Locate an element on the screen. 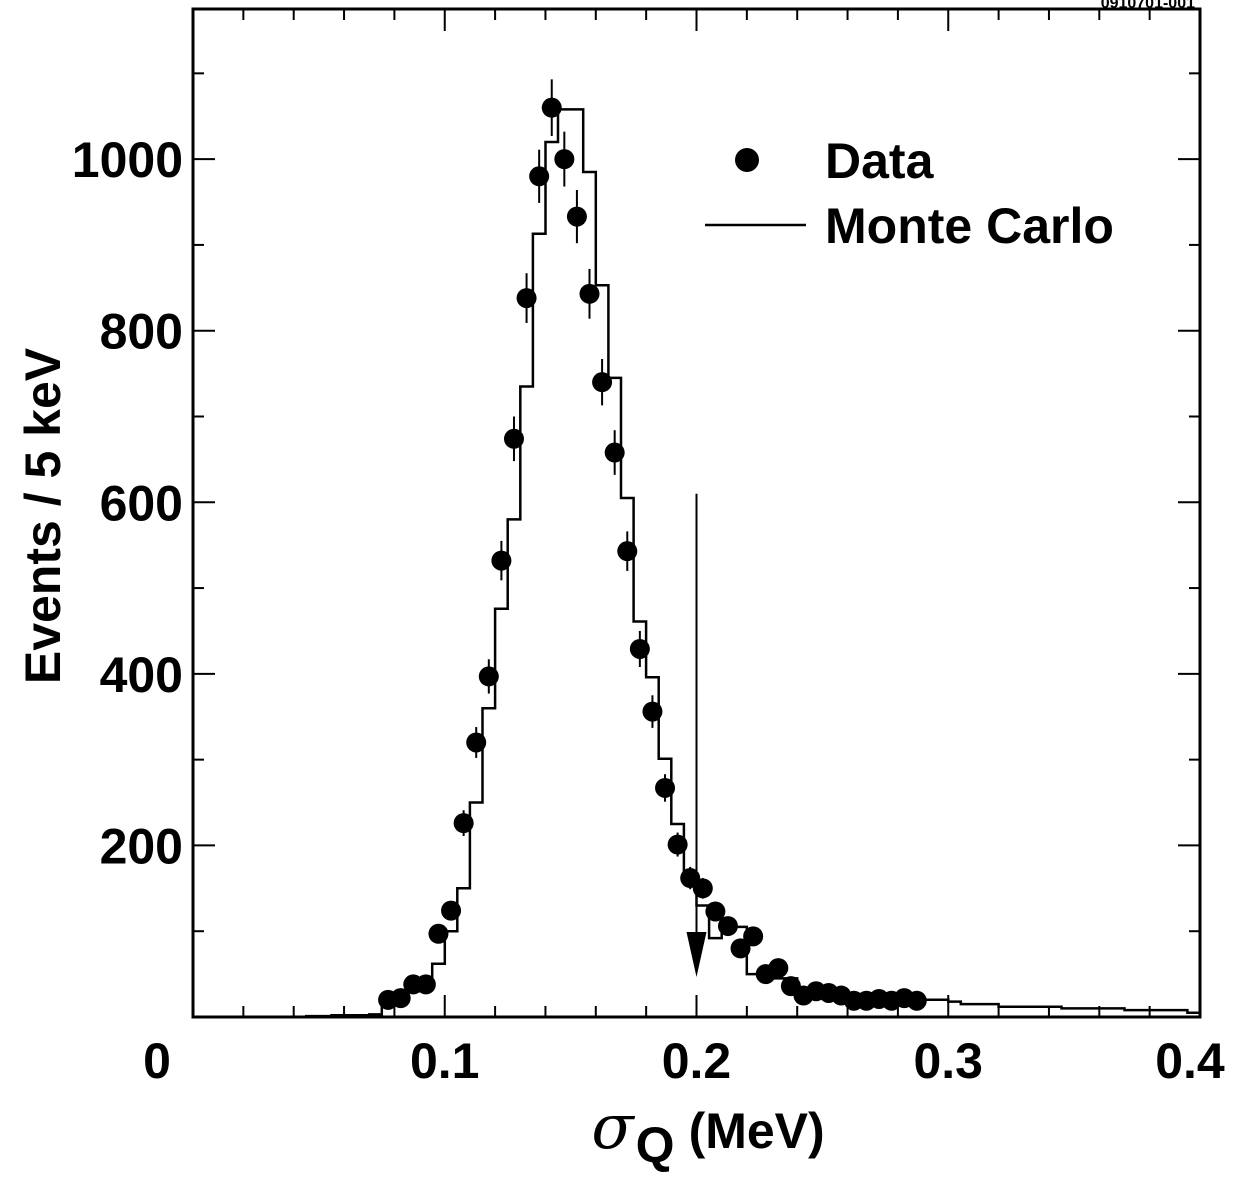 The image size is (1238, 1180). y-tick-labels: 200 400 600 800 1000 is located at coordinates (127, 503).